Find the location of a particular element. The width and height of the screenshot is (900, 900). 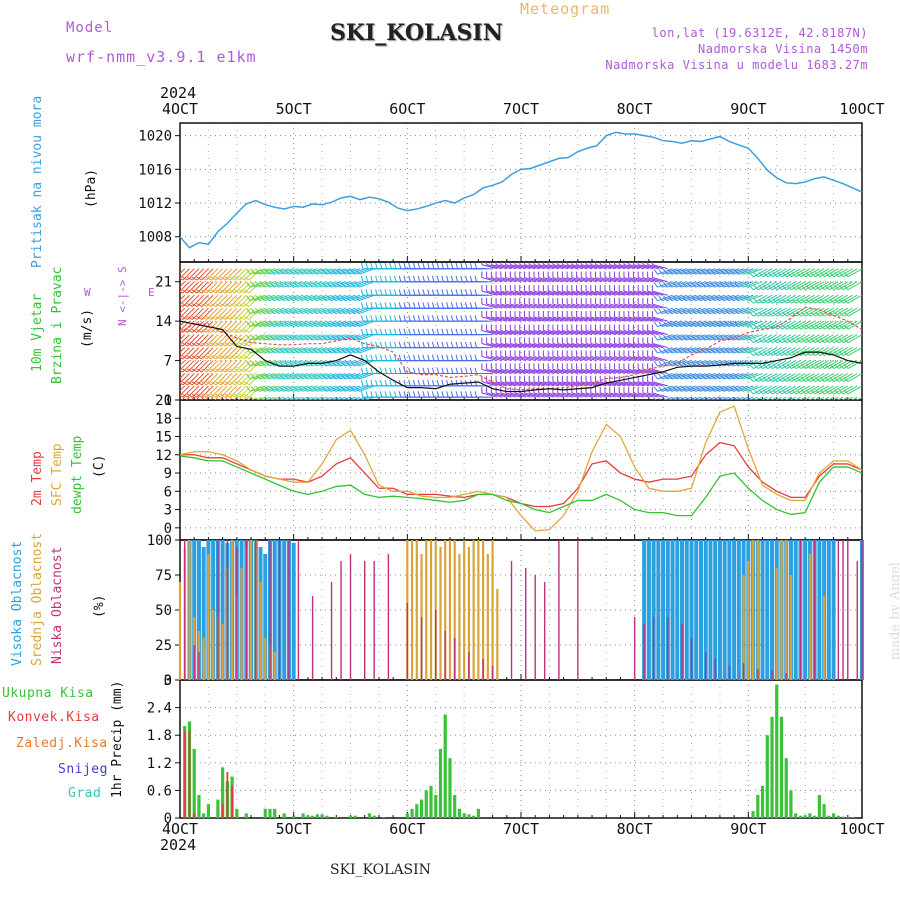

total-precip-bar is located at coordinates (313, 816).